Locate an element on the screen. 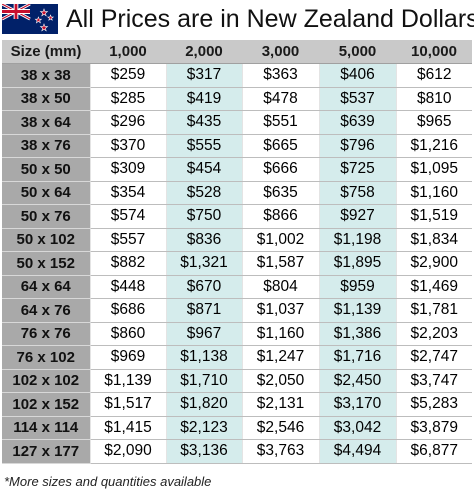 Image resolution: width=474 pixels, height=492 pixels. price-cell: $1,834 is located at coordinates (433, 240).